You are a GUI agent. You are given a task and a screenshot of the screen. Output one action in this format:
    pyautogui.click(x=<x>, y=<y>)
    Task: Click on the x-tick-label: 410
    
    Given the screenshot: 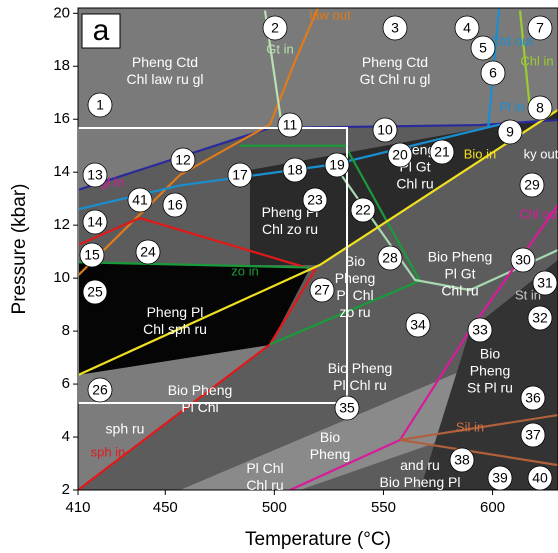 What is the action you would take?
    pyautogui.click(x=77, y=507)
    